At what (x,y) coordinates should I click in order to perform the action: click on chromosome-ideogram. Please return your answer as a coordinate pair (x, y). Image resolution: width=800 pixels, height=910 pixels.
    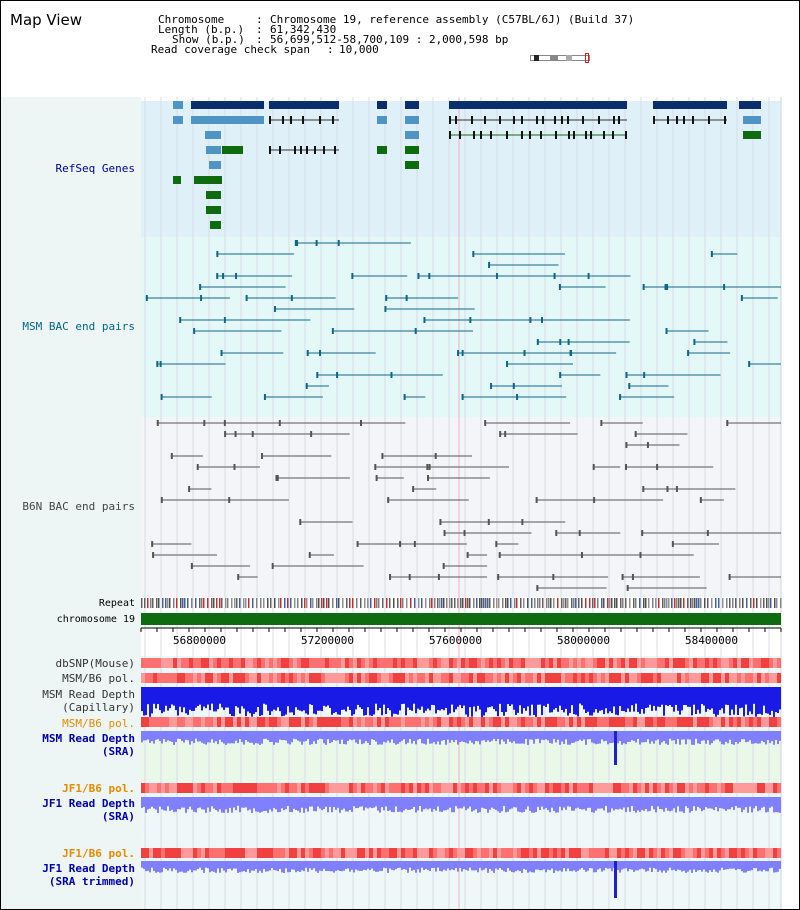
    Looking at the image, I should click on (561, 58).